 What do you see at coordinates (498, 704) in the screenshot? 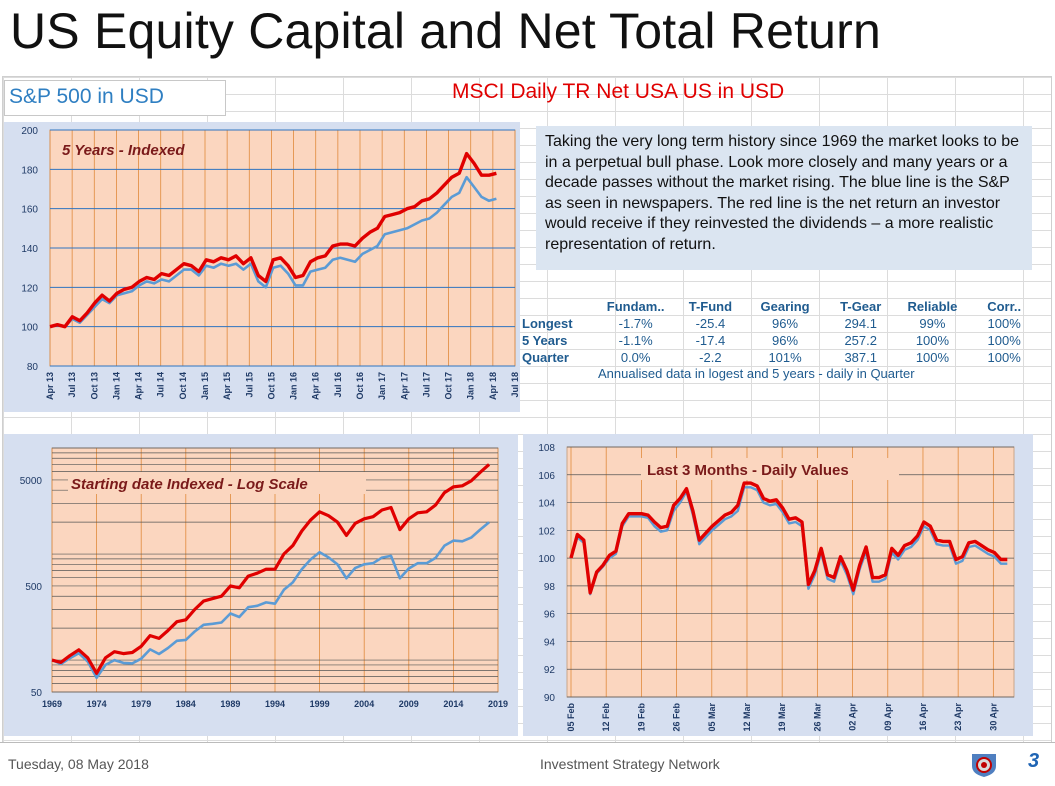
I see `x-tick-label: 2019` at bounding box center [498, 704].